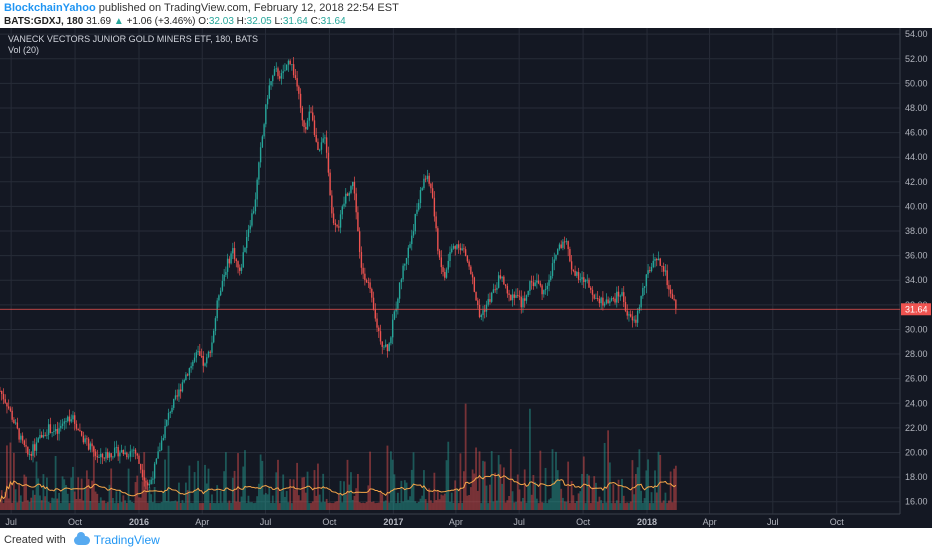  What do you see at coordinates (126, 540) in the screenshot?
I see `tradingview-brand-link: TradingView` at bounding box center [126, 540].